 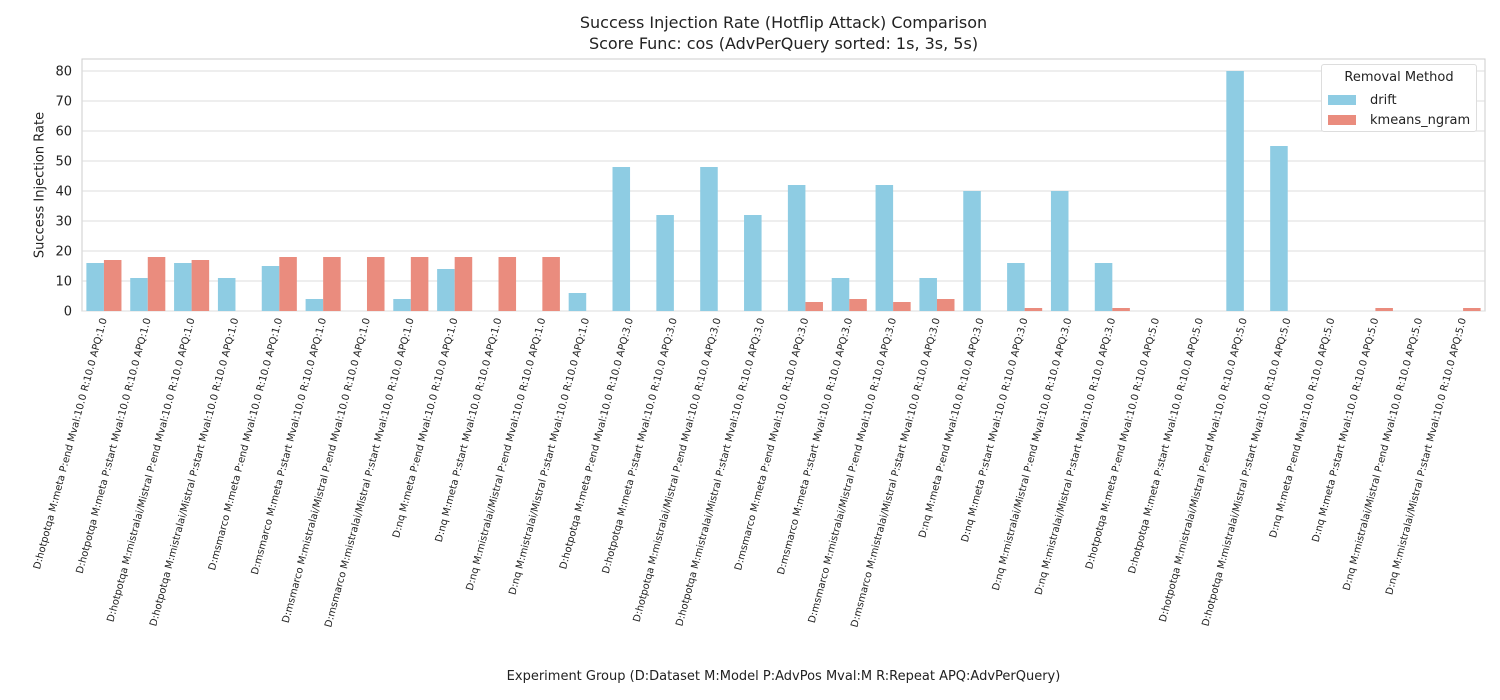 I want to click on legend-item-drift: drift, so click(x=1362, y=100).